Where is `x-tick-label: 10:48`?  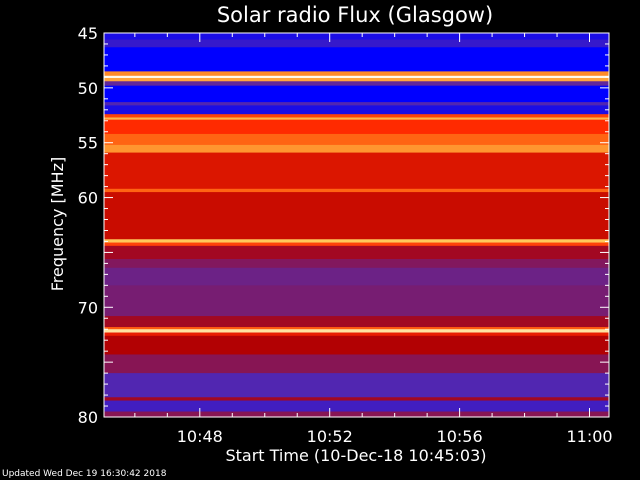
x-tick-label: 10:48 is located at coordinates (200, 436).